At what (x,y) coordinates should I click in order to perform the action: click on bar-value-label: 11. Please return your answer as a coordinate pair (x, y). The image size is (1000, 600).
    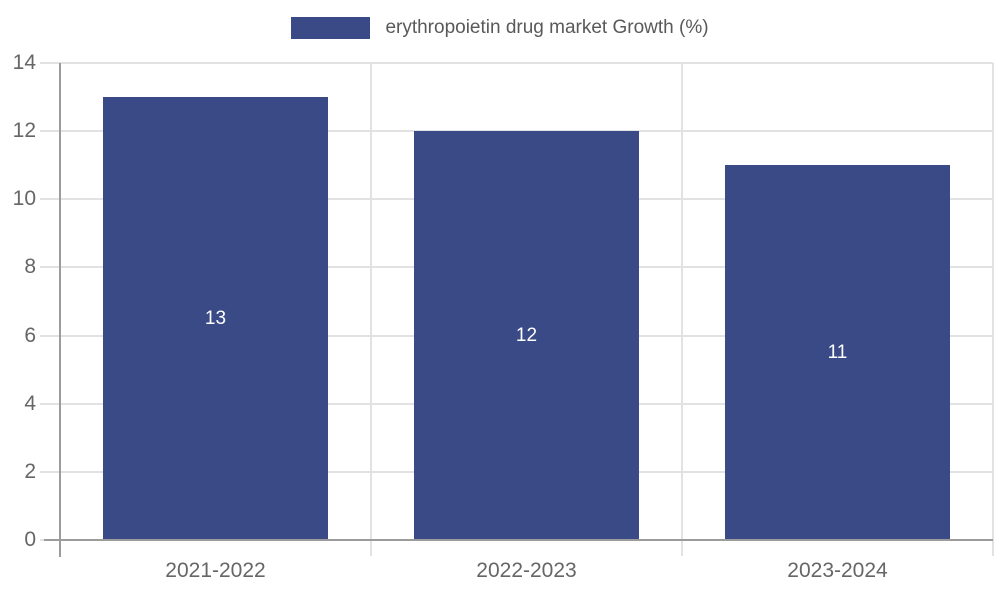
    Looking at the image, I should click on (837, 352).